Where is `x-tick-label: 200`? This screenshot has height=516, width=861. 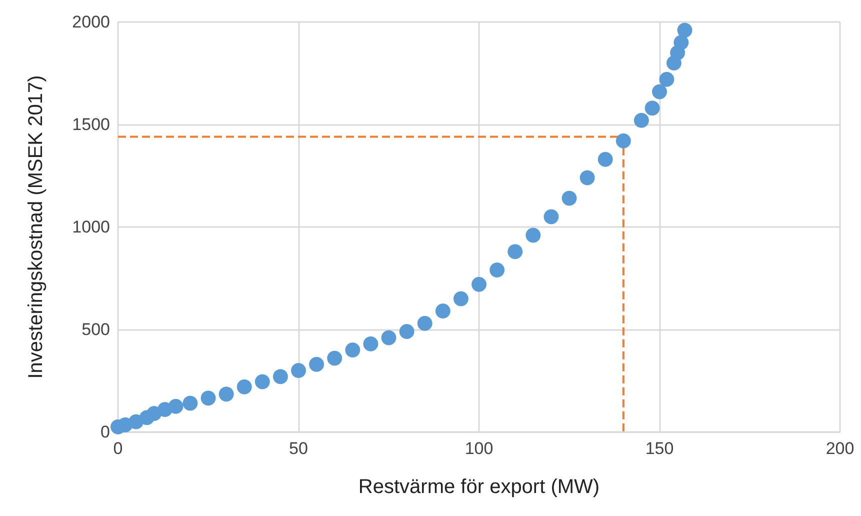
x-tick-label: 200 is located at coordinates (840, 448).